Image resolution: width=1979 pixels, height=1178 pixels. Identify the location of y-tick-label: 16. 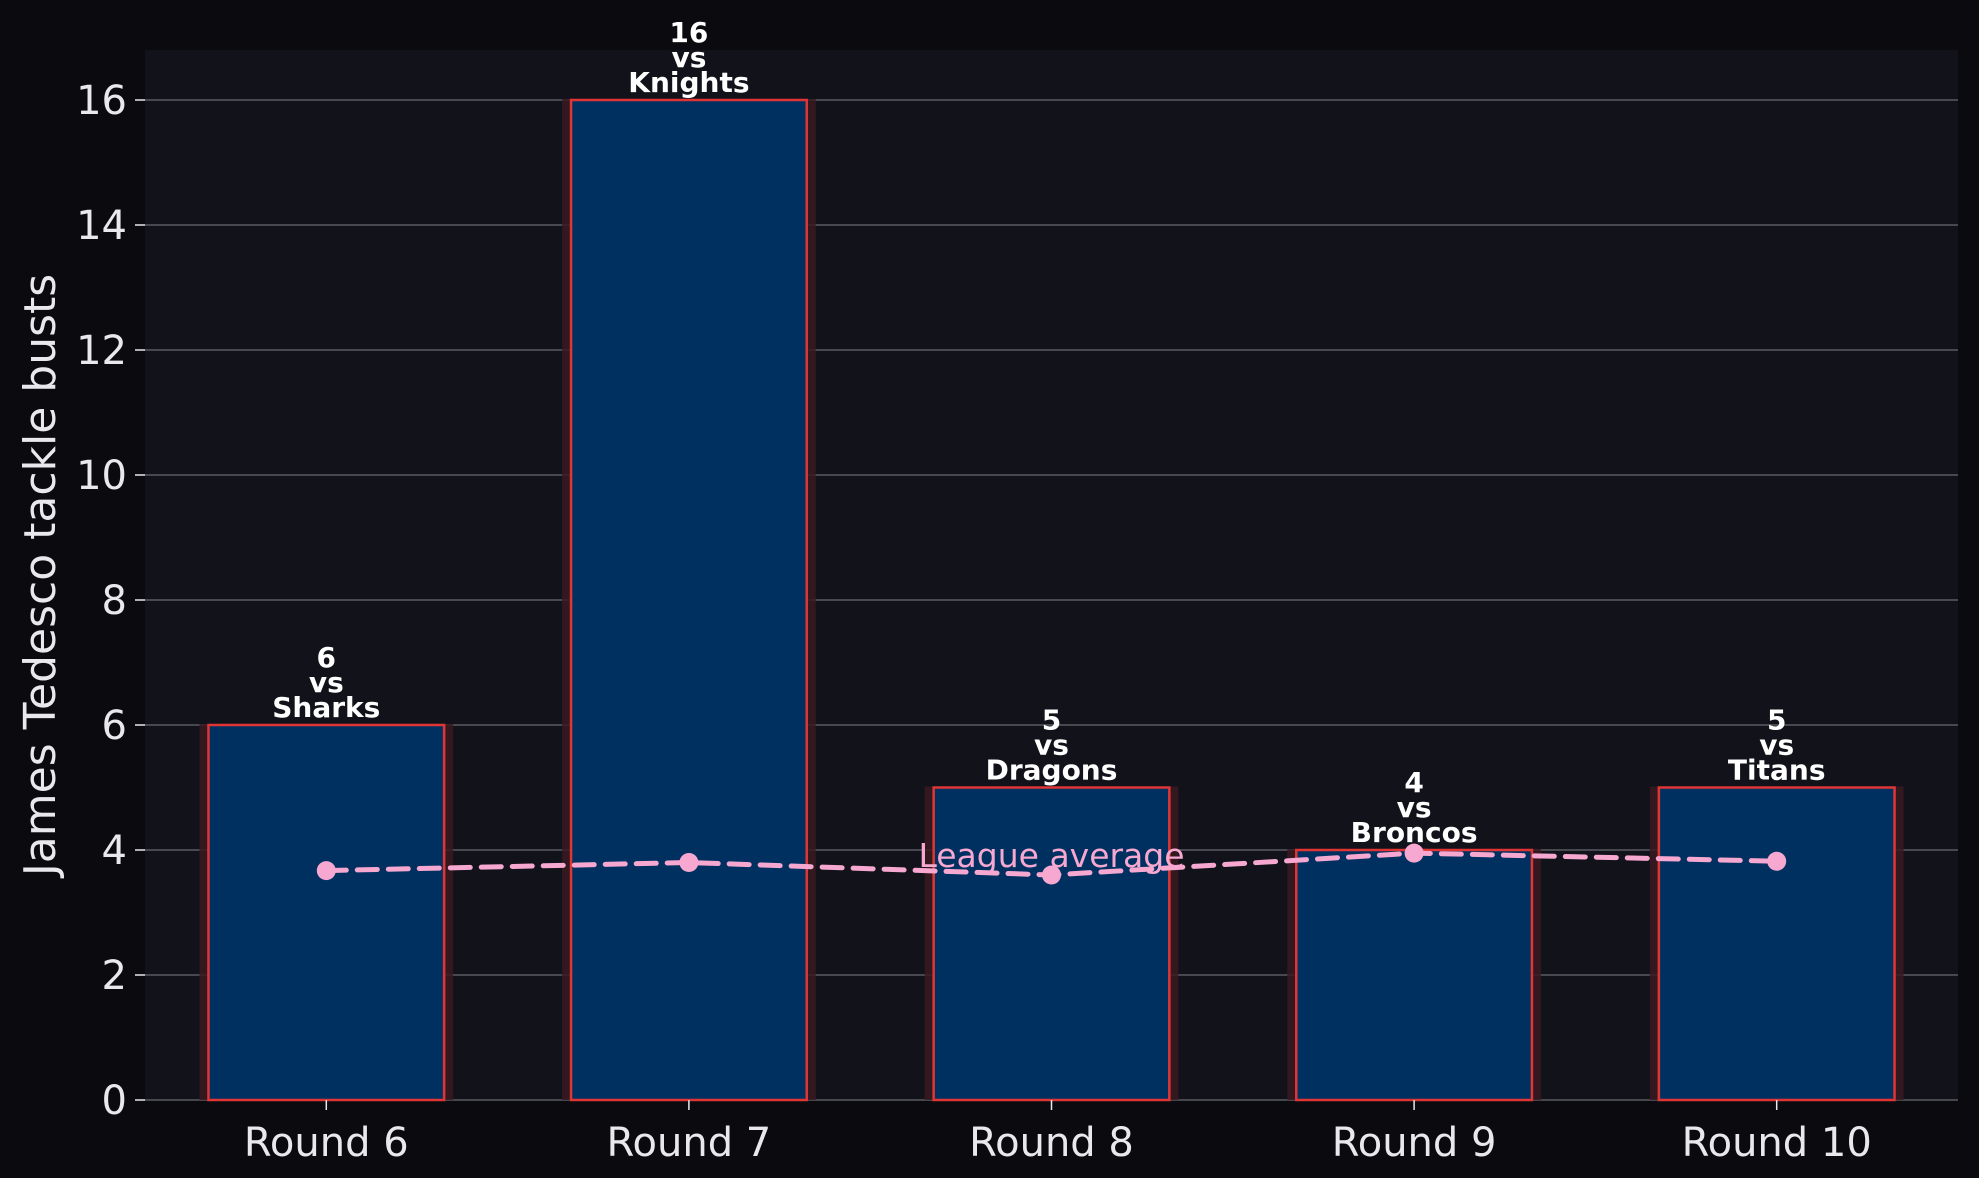
(101, 101).